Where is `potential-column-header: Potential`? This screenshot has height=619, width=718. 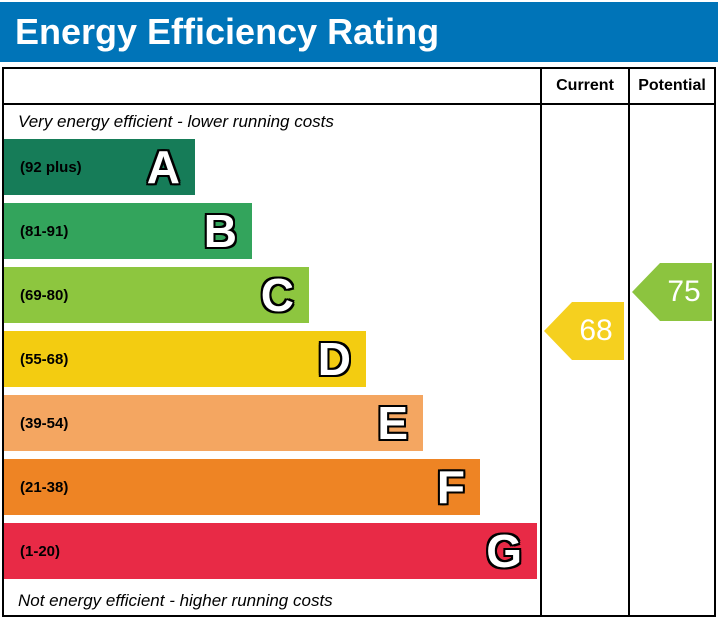 potential-column-header: Potential is located at coordinates (672, 87).